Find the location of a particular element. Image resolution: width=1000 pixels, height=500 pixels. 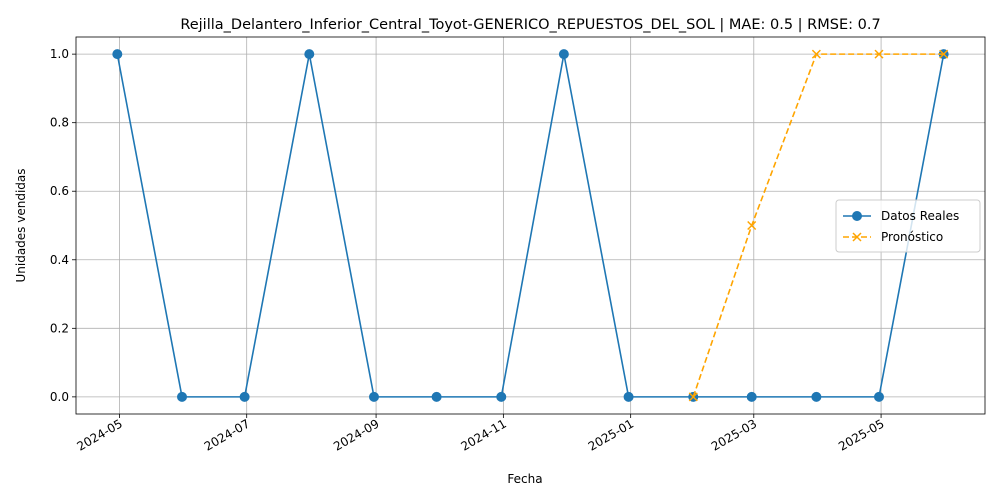

legend-entries: Datos Reales Pronóstico is located at coordinates (901, 226).